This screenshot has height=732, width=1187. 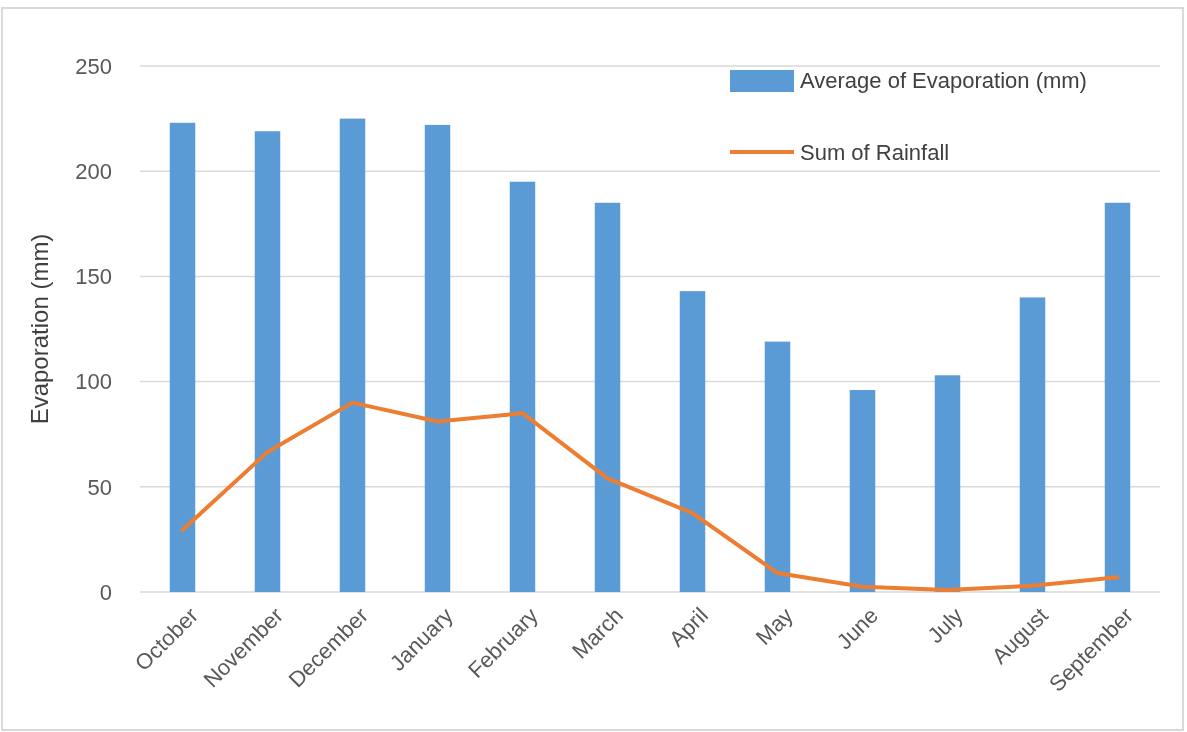 I want to click on x-tick-label: May, so click(x=774, y=626).